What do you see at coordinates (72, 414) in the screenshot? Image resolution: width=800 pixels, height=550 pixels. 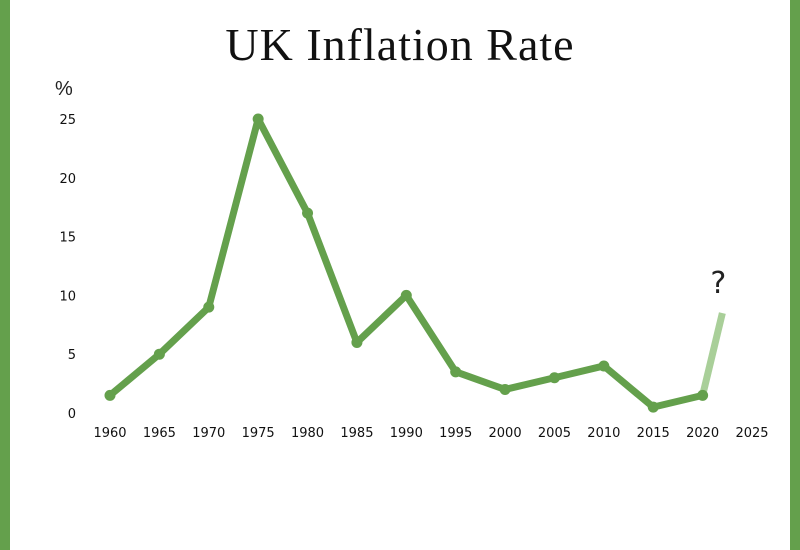 I see `y-tick-label: 0` at bounding box center [72, 414].